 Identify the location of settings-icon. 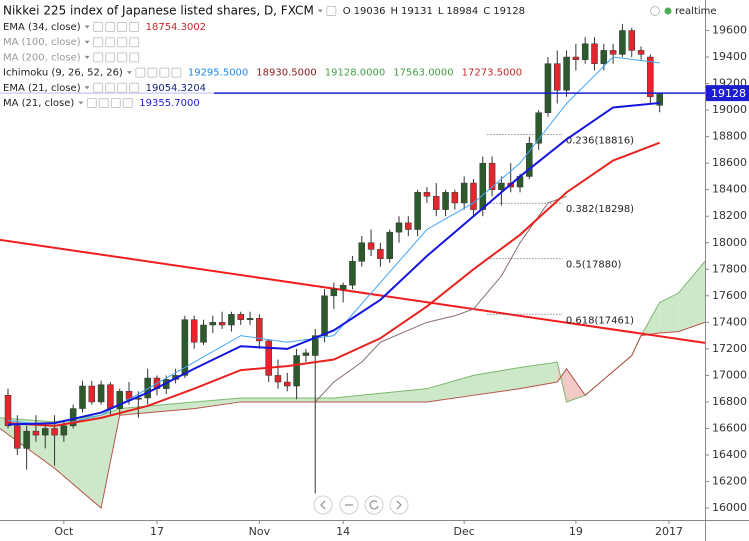
(655, 11).